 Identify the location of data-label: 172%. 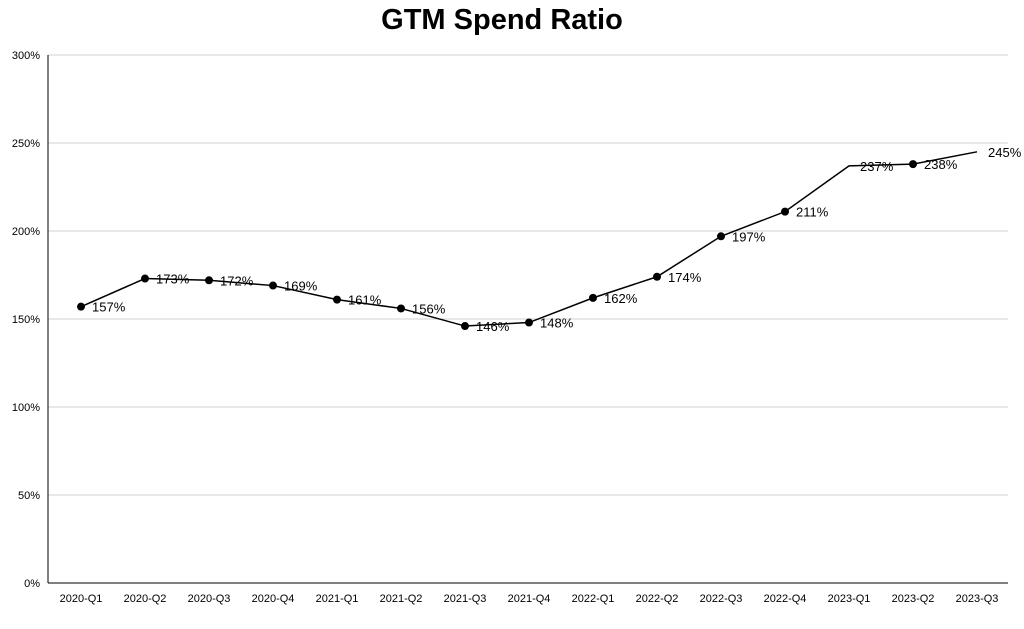
(237, 280).